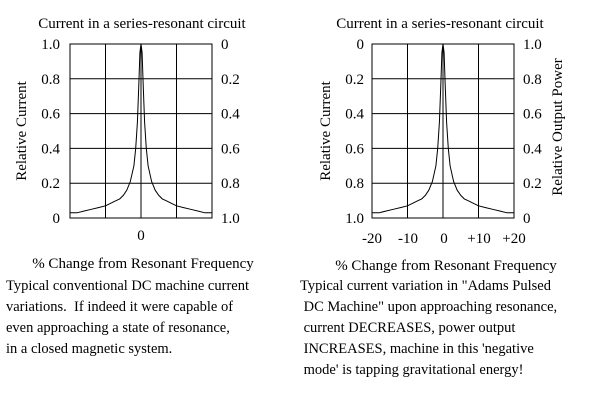  I want to click on x-tick-label: -10, so click(408, 239).